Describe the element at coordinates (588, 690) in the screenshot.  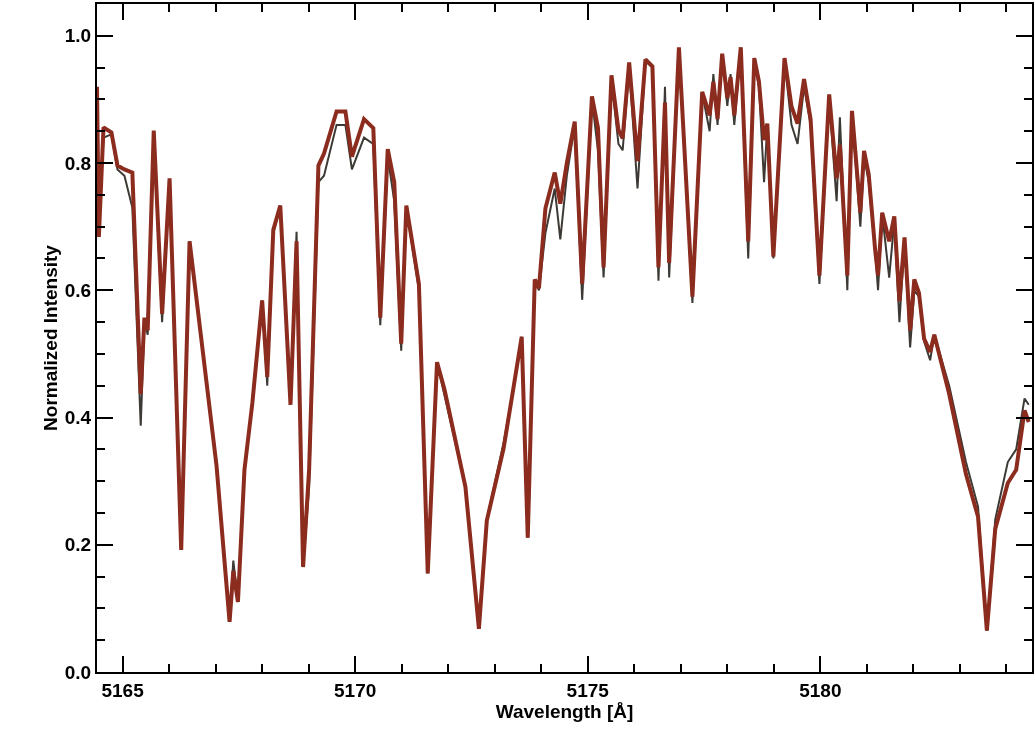
I see `x-tick-label: 5175` at that location.